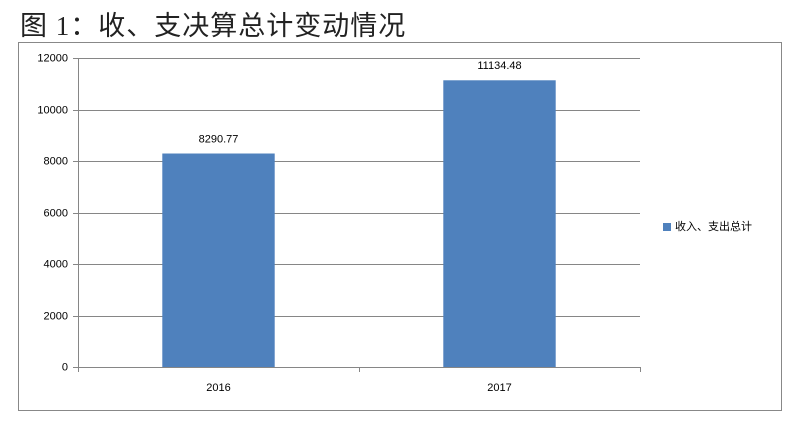  Describe the element at coordinates (213, 26) in the screenshot. I see `chart-title: 图 1：收、支决算总计变动情况` at that location.